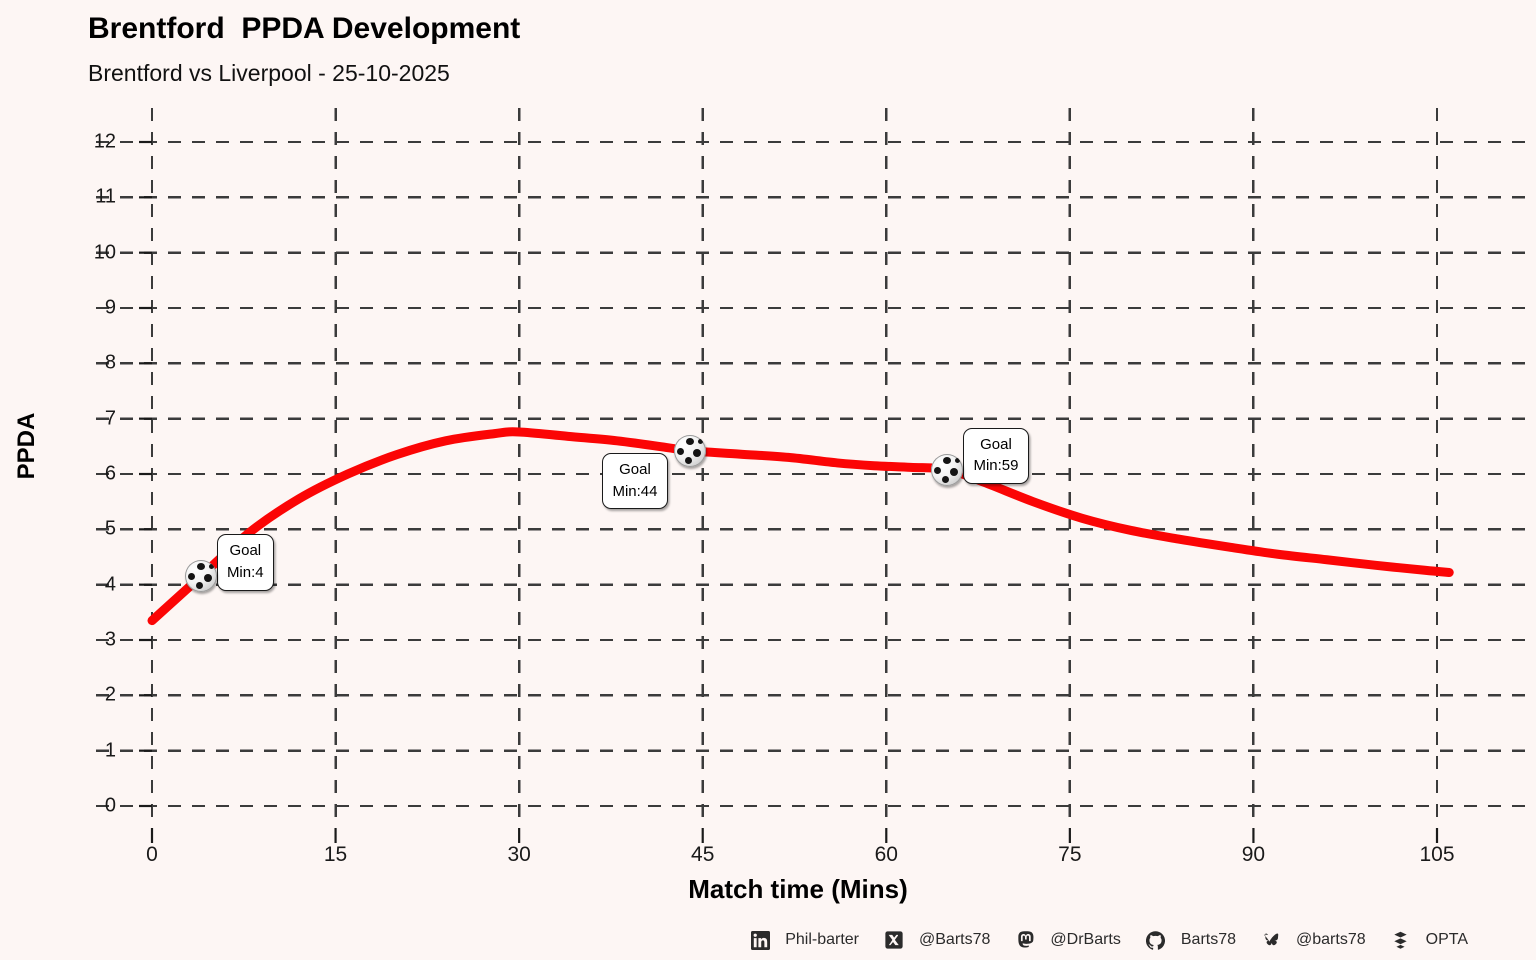  Describe the element at coordinates (635, 481) in the screenshot. I see `goal-annotation-min-44: Goal Min:44` at that location.